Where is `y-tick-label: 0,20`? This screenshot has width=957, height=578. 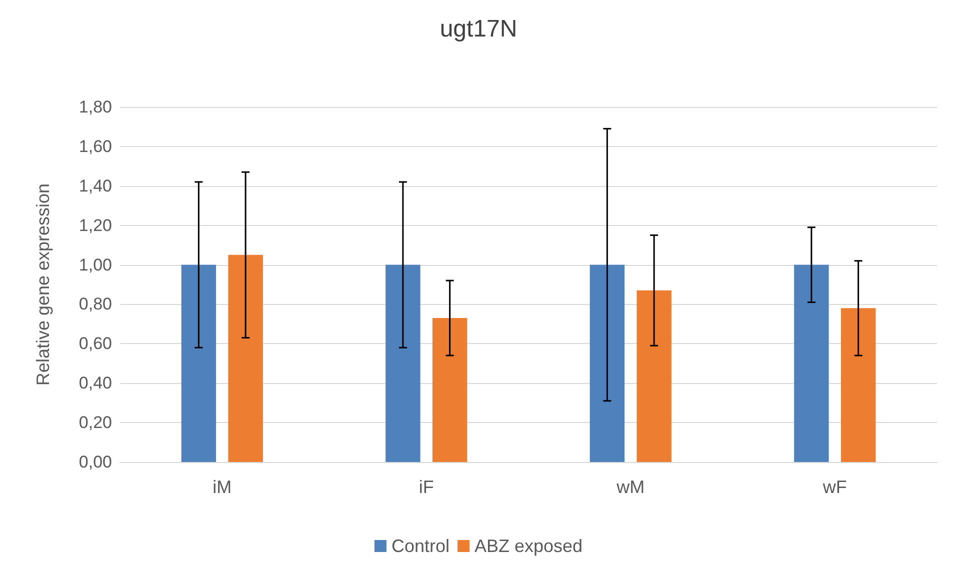
y-tick-label: 0,20 is located at coordinates (95, 422).